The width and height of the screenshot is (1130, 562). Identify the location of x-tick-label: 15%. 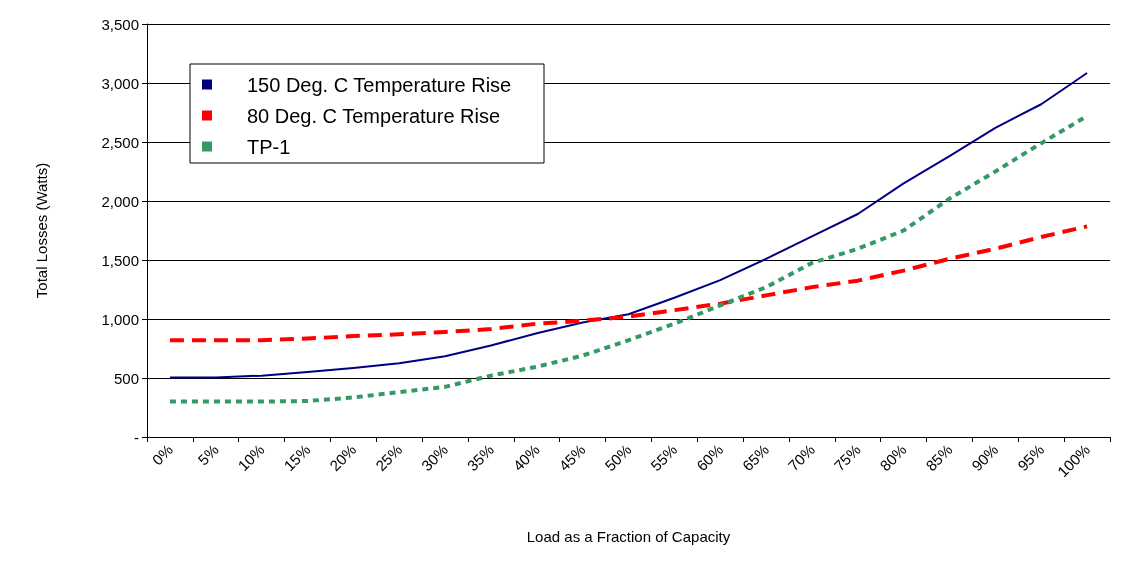
(297, 457).